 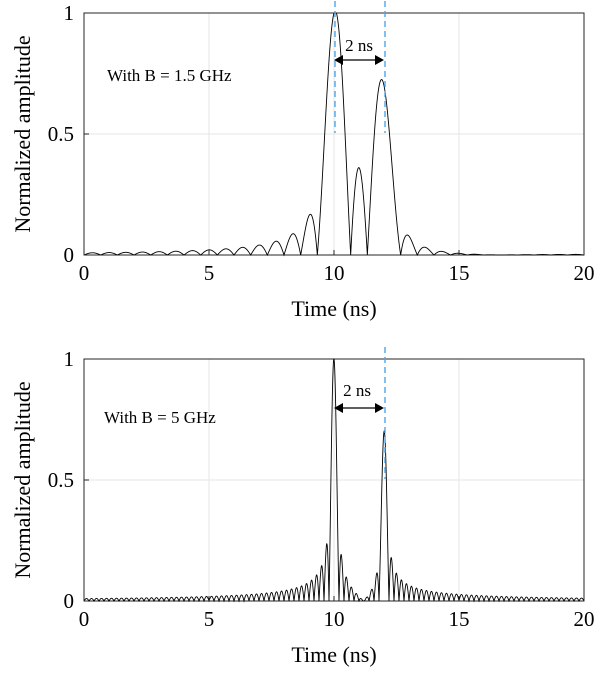 I want to click on annotation-bottom: With B = 5 GHz, so click(x=160, y=417).